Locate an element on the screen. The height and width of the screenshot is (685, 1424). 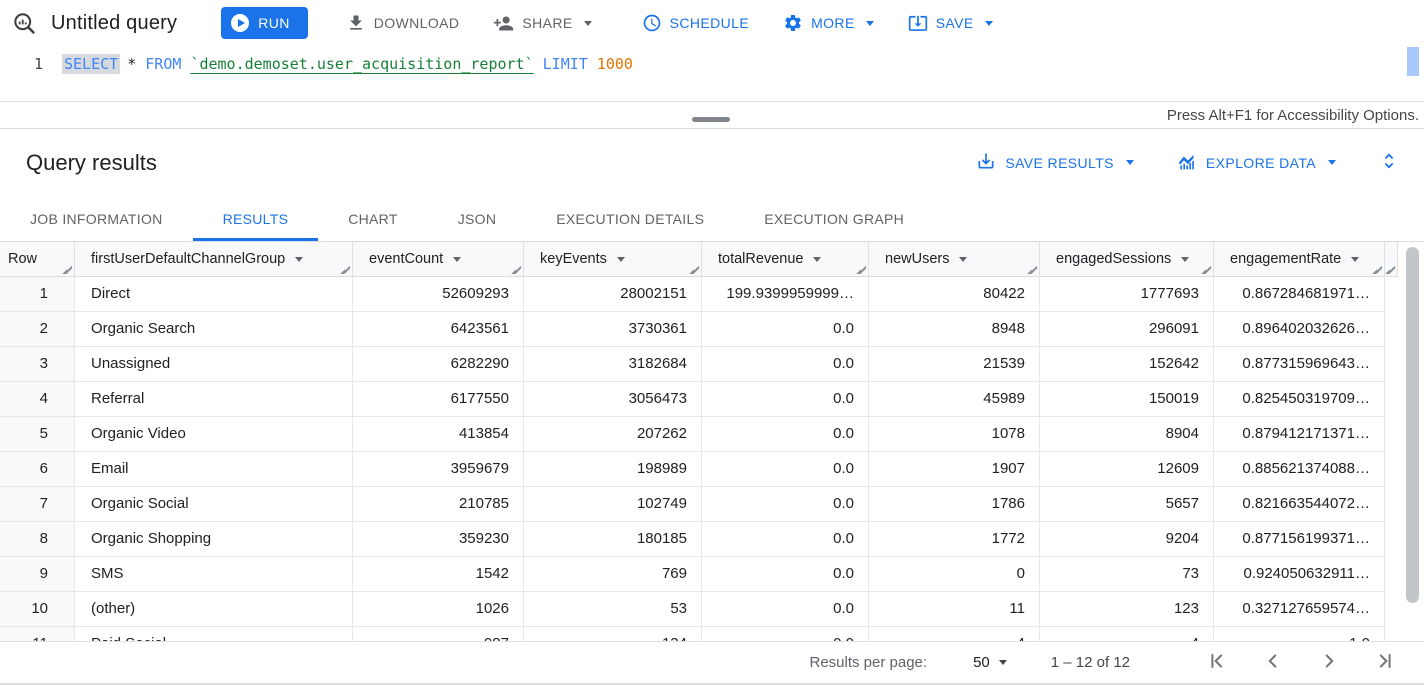
table-scrollbar-thumb is located at coordinates (1412, 425).